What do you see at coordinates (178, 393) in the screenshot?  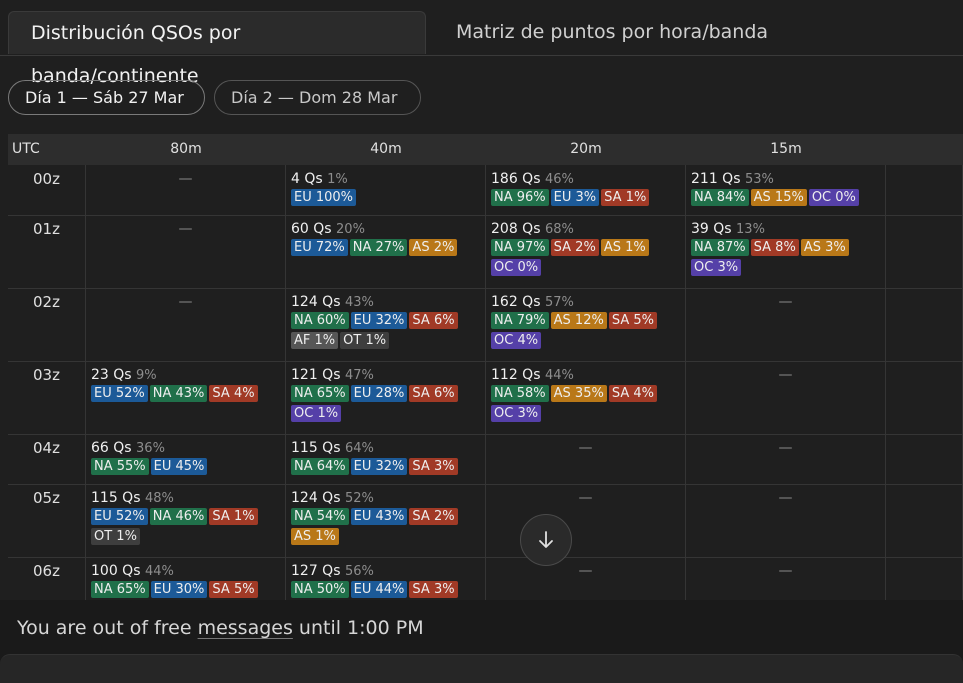 I see `continent-badge: NA 43%` at bounding box center [178, 393].